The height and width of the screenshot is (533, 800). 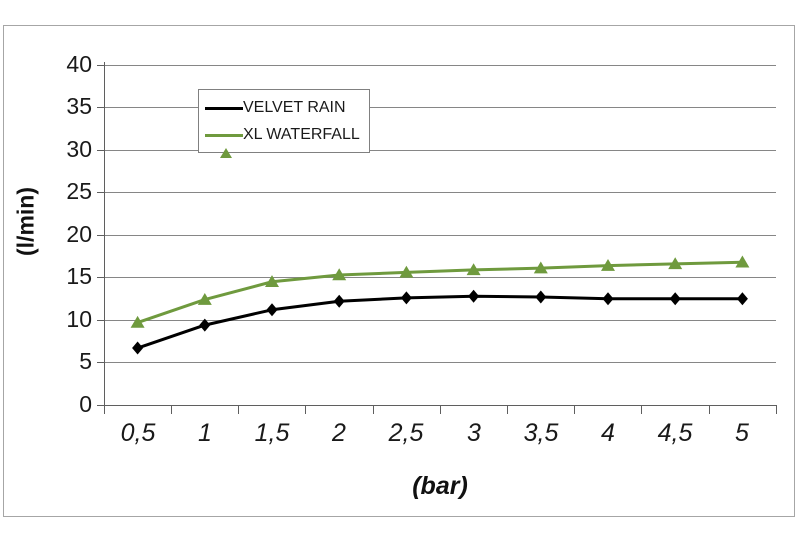 I want to click on triangle-marker-icon, so click(x=226, y=144).